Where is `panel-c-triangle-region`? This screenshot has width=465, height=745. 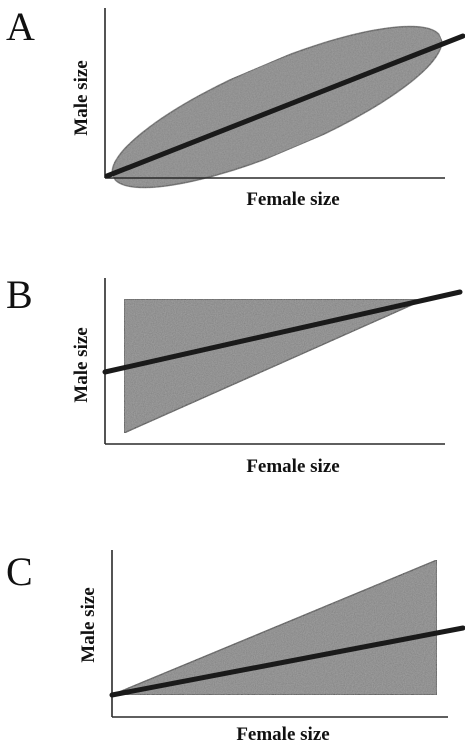 panel-c-triangle-region is located at coordinates (274, 627).